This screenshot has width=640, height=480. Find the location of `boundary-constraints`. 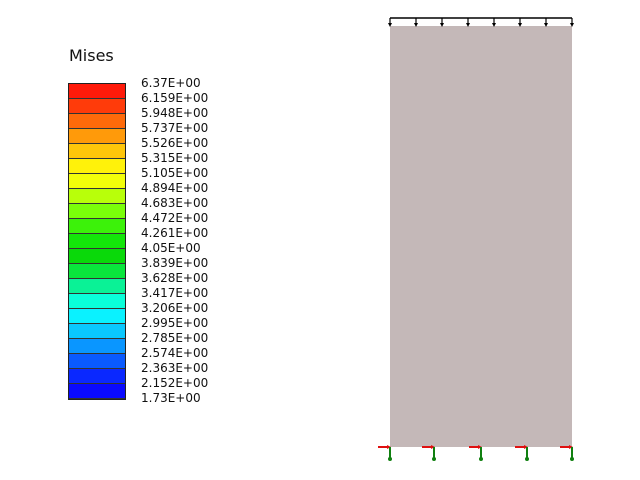

boundary-constraints is located at coordinates (476, 453).